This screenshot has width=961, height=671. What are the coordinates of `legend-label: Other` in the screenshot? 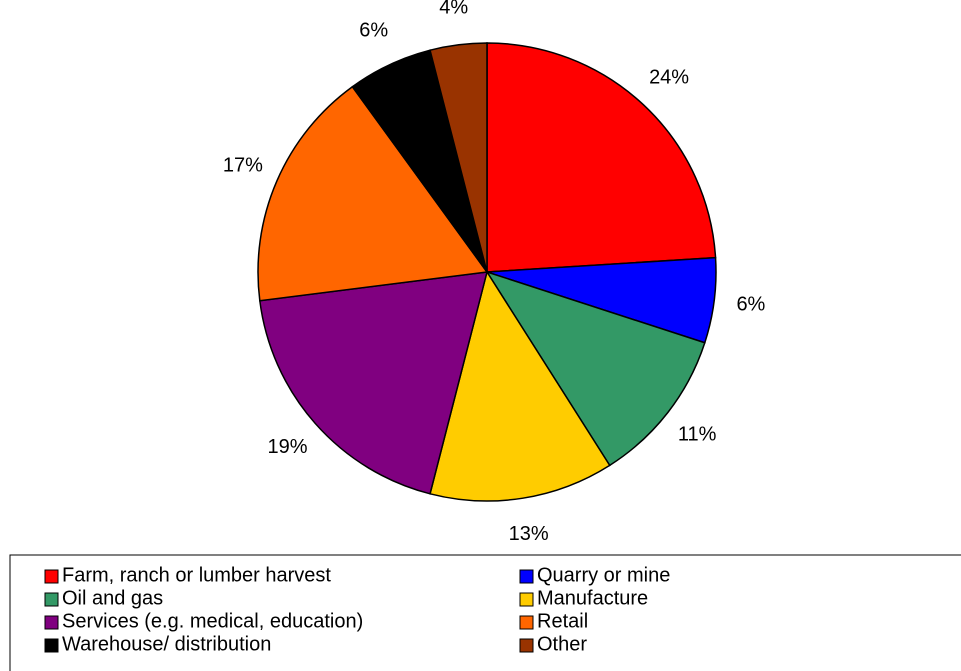 It's located at (562, 644).